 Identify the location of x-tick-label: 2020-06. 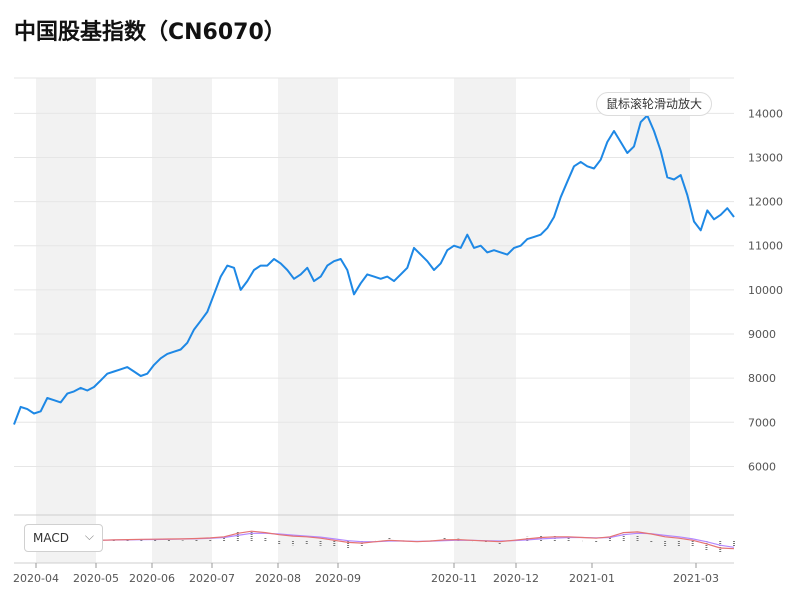
(152, 578).